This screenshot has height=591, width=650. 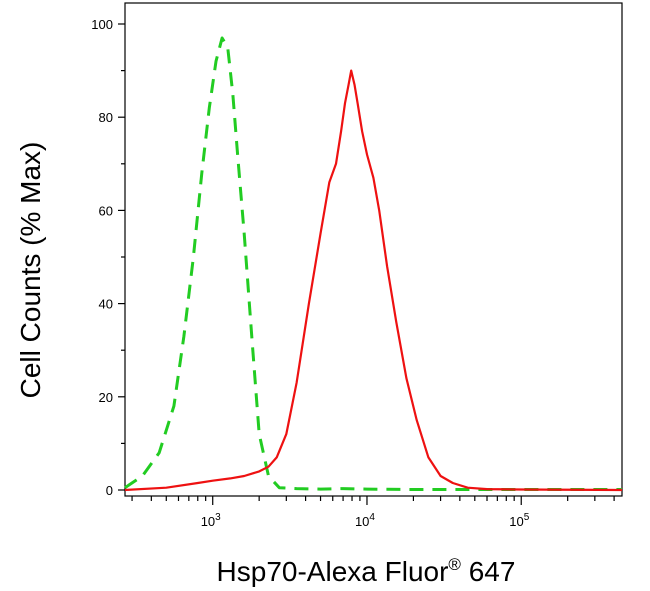 What do you see at coordinates (106, 210) in the screenshot?
I see `y-tick-label-3: 60` at bounding box center [106, 210].